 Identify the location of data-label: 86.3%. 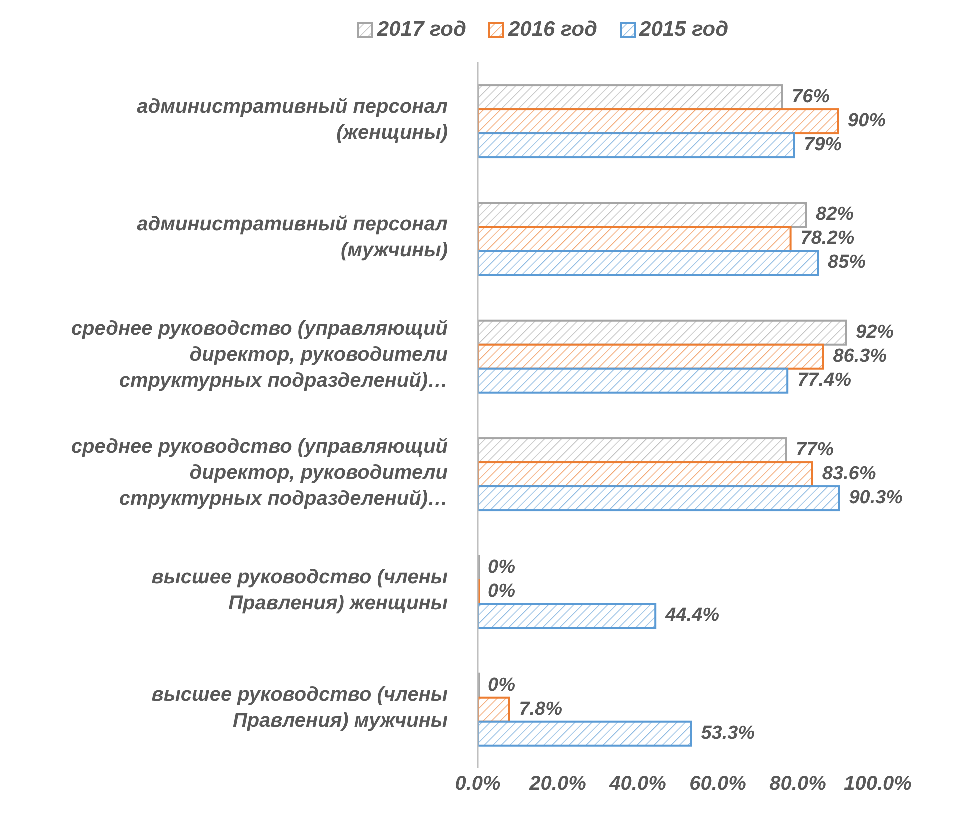
(860, 356).